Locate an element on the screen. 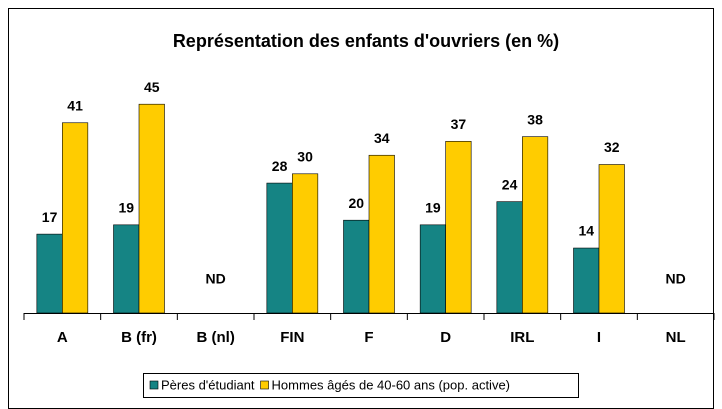 This screenshot has height=409, width=722. value-label: 41 is located at coordinates (75, 105).